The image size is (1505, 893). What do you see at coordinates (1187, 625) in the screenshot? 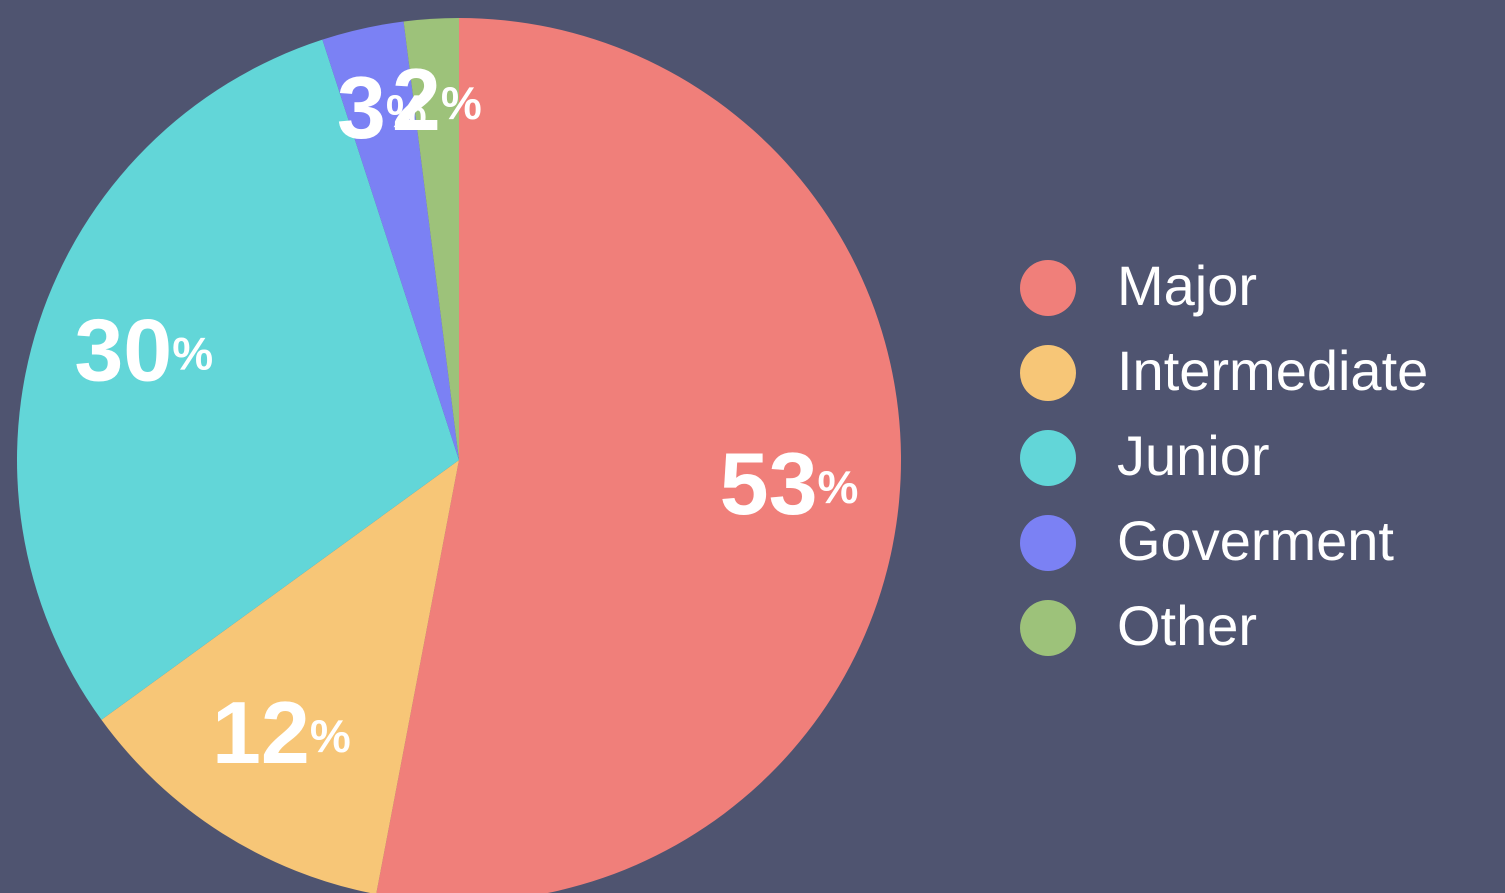
I see `legend-label: Other` at bounding box center [1187, 625].